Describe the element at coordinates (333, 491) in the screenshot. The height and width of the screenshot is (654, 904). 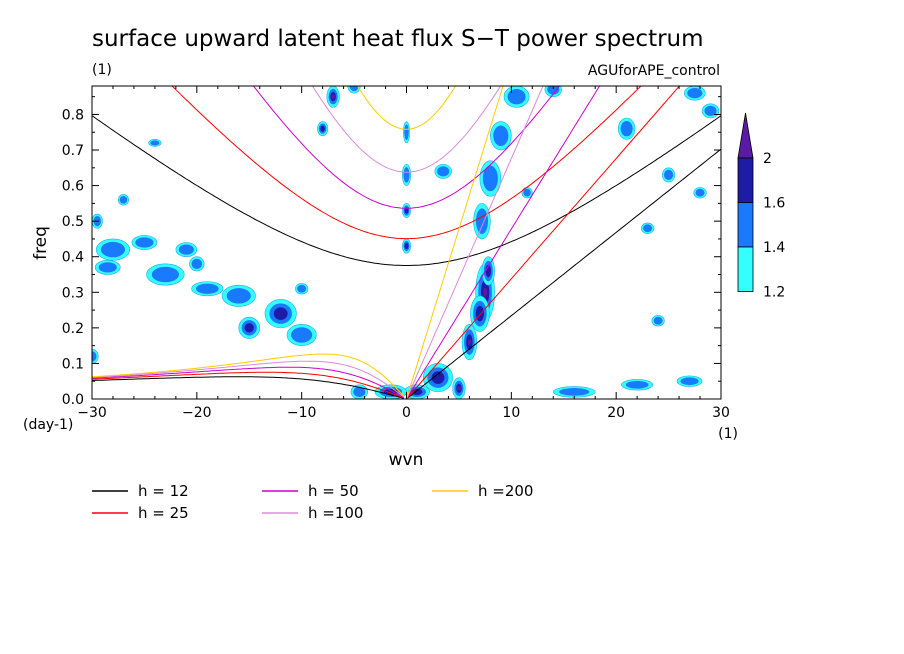
I see `legend-label: h = 50` at that location.